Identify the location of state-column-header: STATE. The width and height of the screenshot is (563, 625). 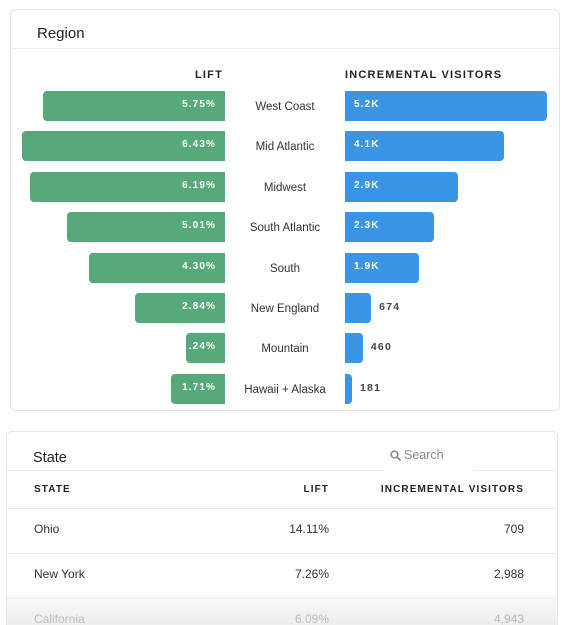
(52, 489).